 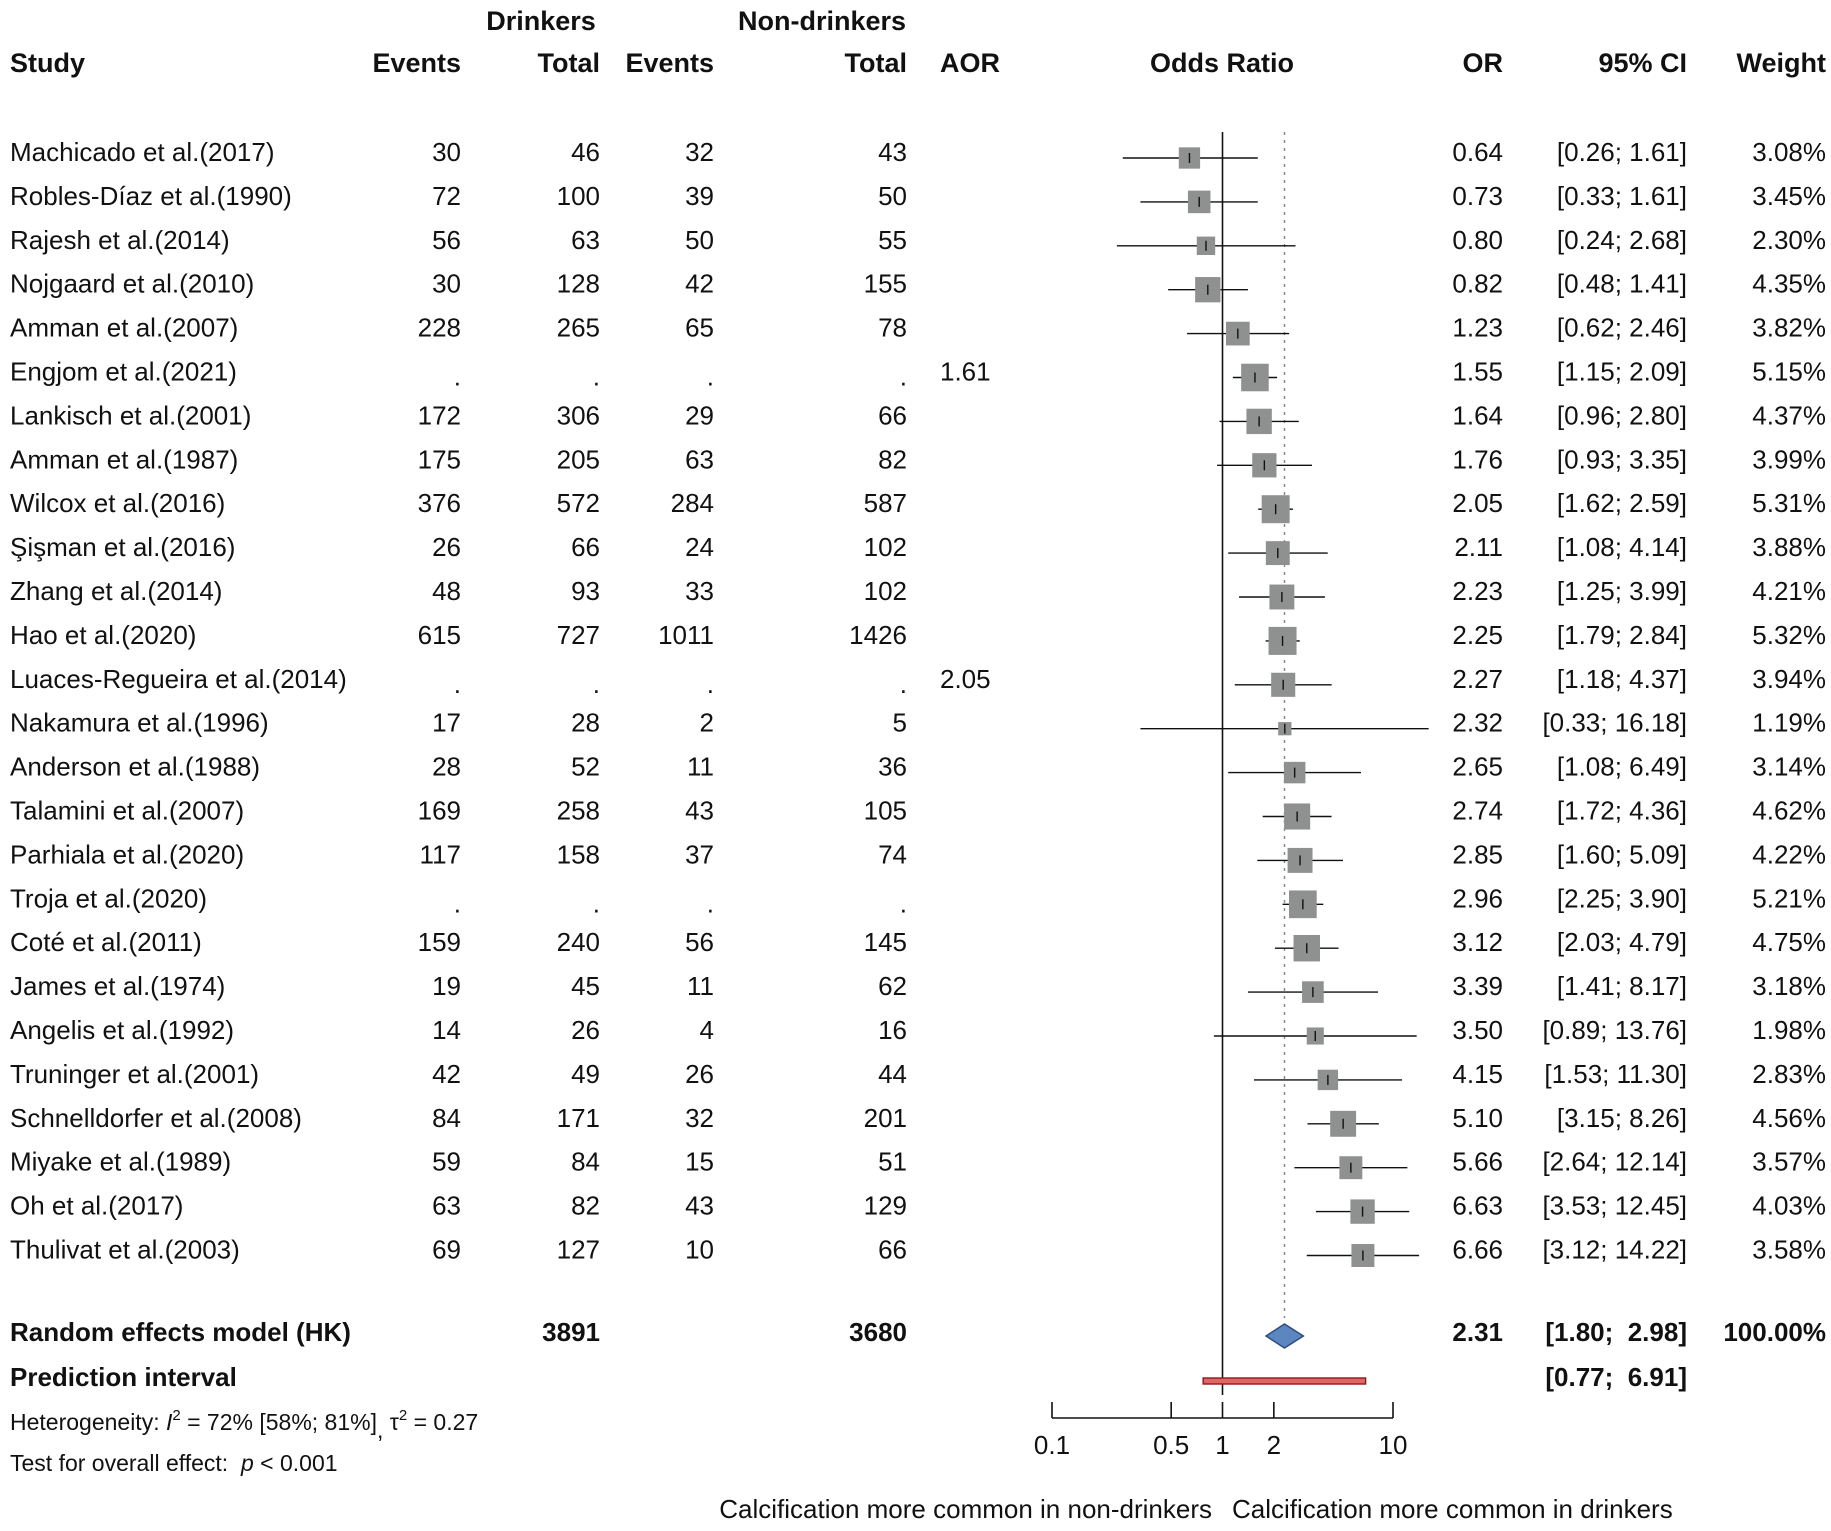 What do you see at coordinates (1477, 1206) in the screenshot?
I see `or-value: 6.63` at bounding box center [1477, 1206].